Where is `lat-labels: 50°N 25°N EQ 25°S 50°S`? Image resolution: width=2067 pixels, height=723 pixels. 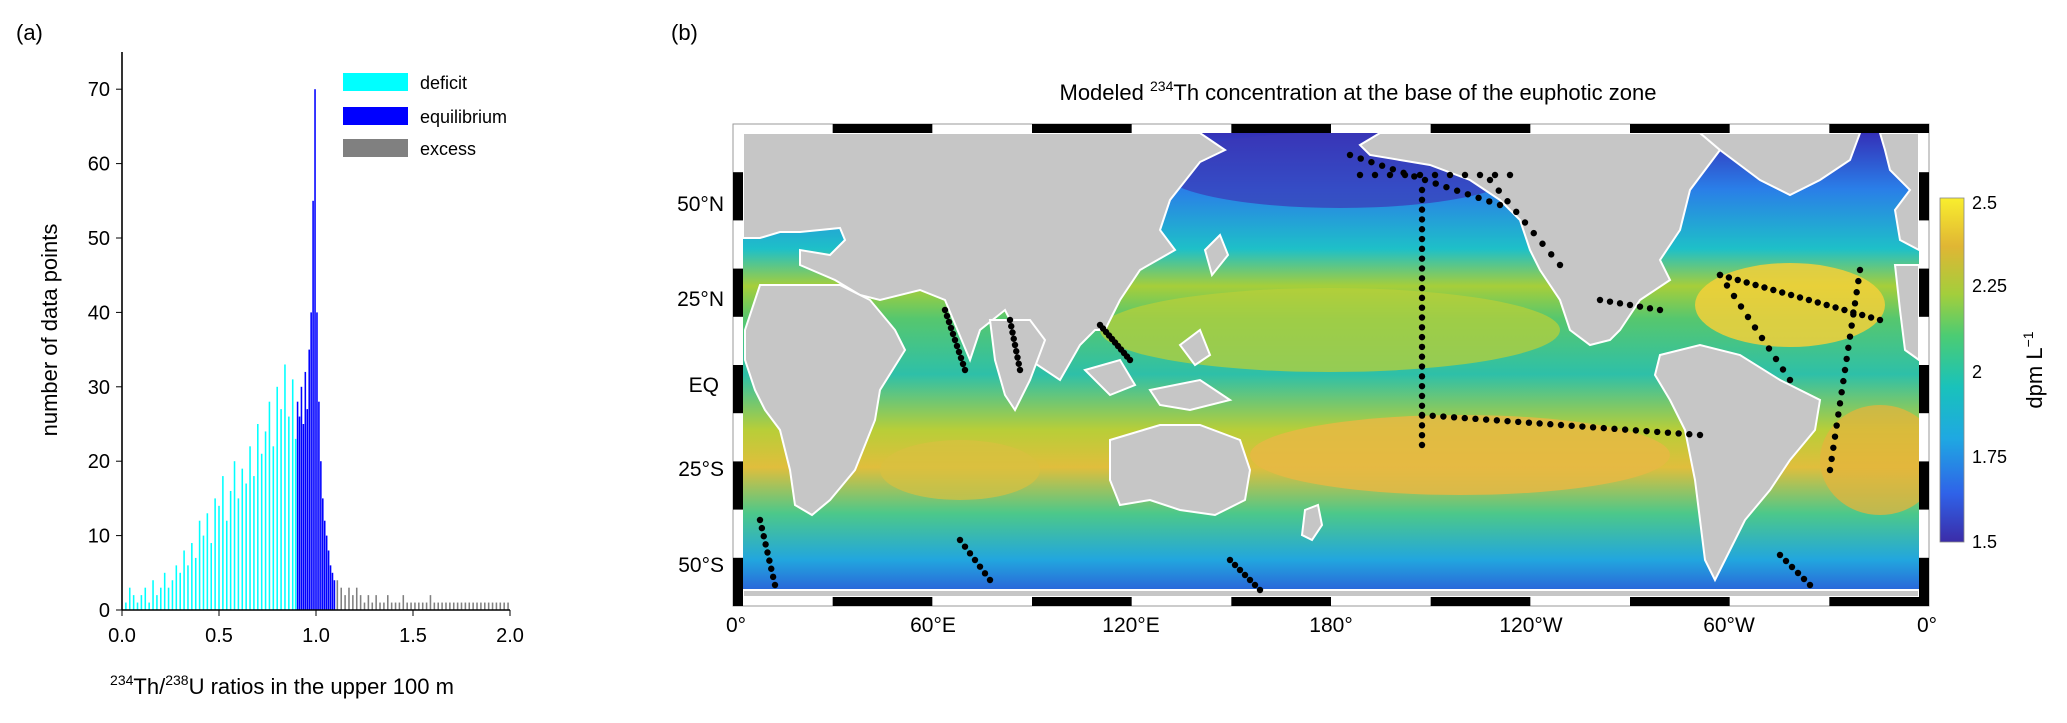 lat-labels: 50°N 25°N EQ 25°S 50°S is located at coordinates (700, 385).